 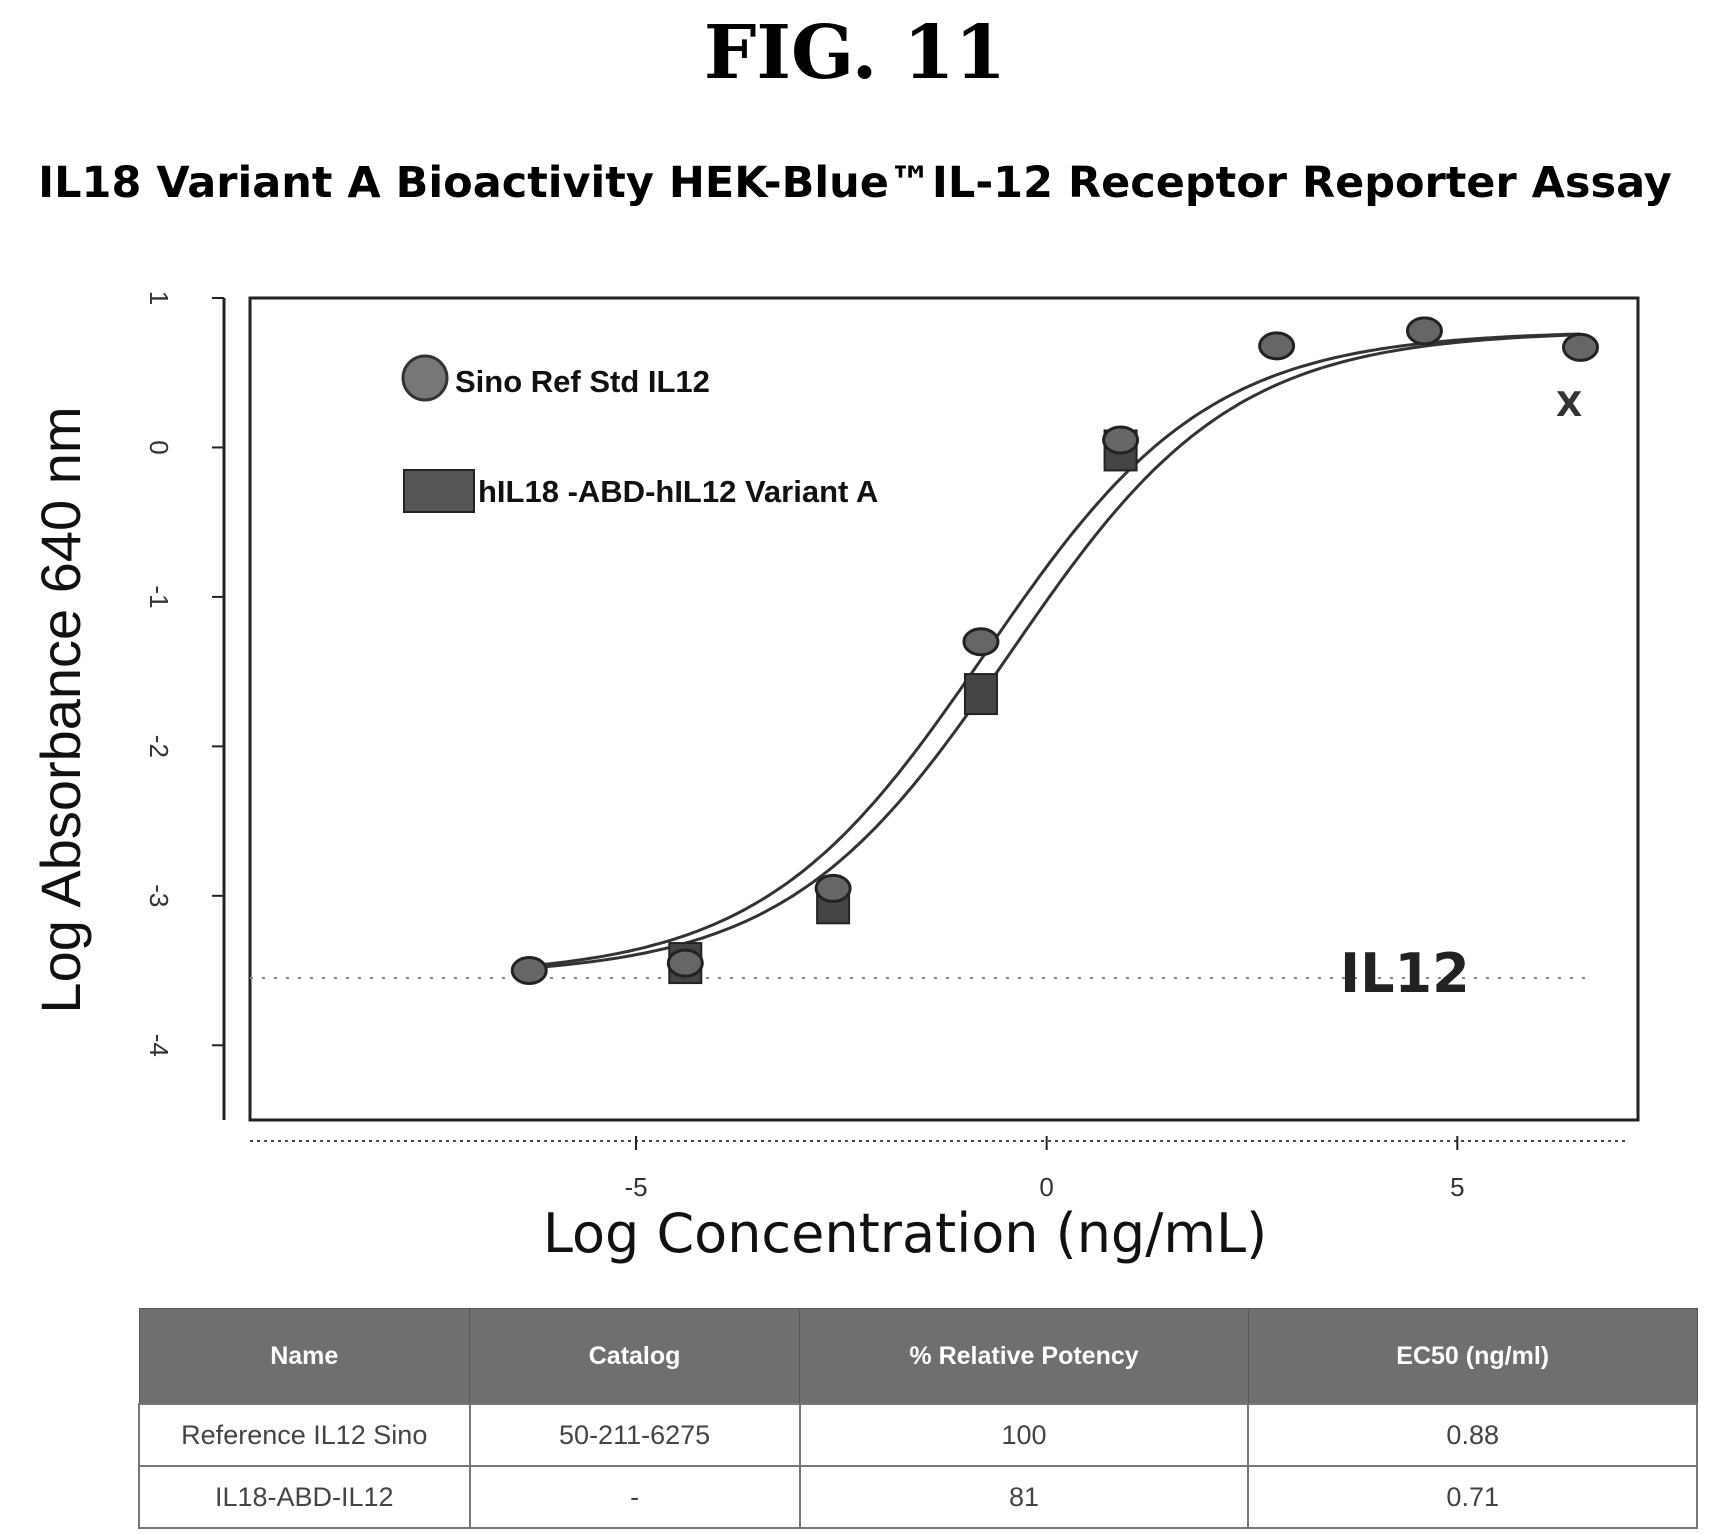 I want to click on table-row: IL18-ABD-IL12 - 81 0.71, so click(x=918, y=1497).